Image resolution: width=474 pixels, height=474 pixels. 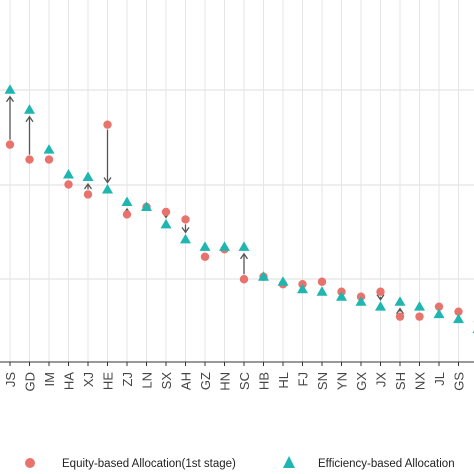 What do you see at coordinates (166, 381) in the screenshot?
I see `x-tick-label-sx: SX` at bounding box center [166, 381].